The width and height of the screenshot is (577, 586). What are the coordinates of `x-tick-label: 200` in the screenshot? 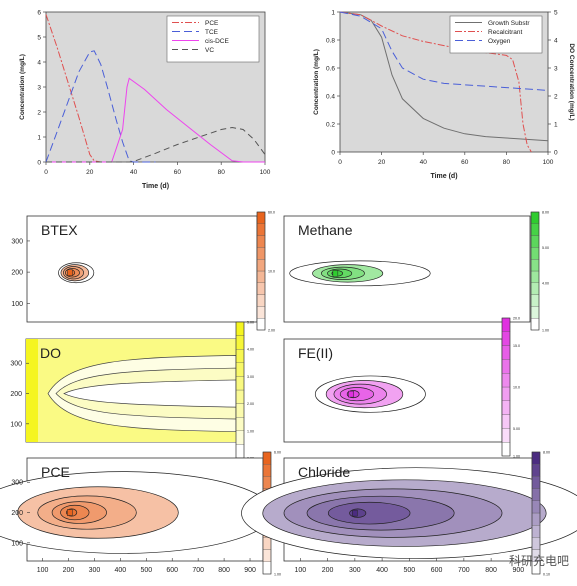 It's located at (328, 570).